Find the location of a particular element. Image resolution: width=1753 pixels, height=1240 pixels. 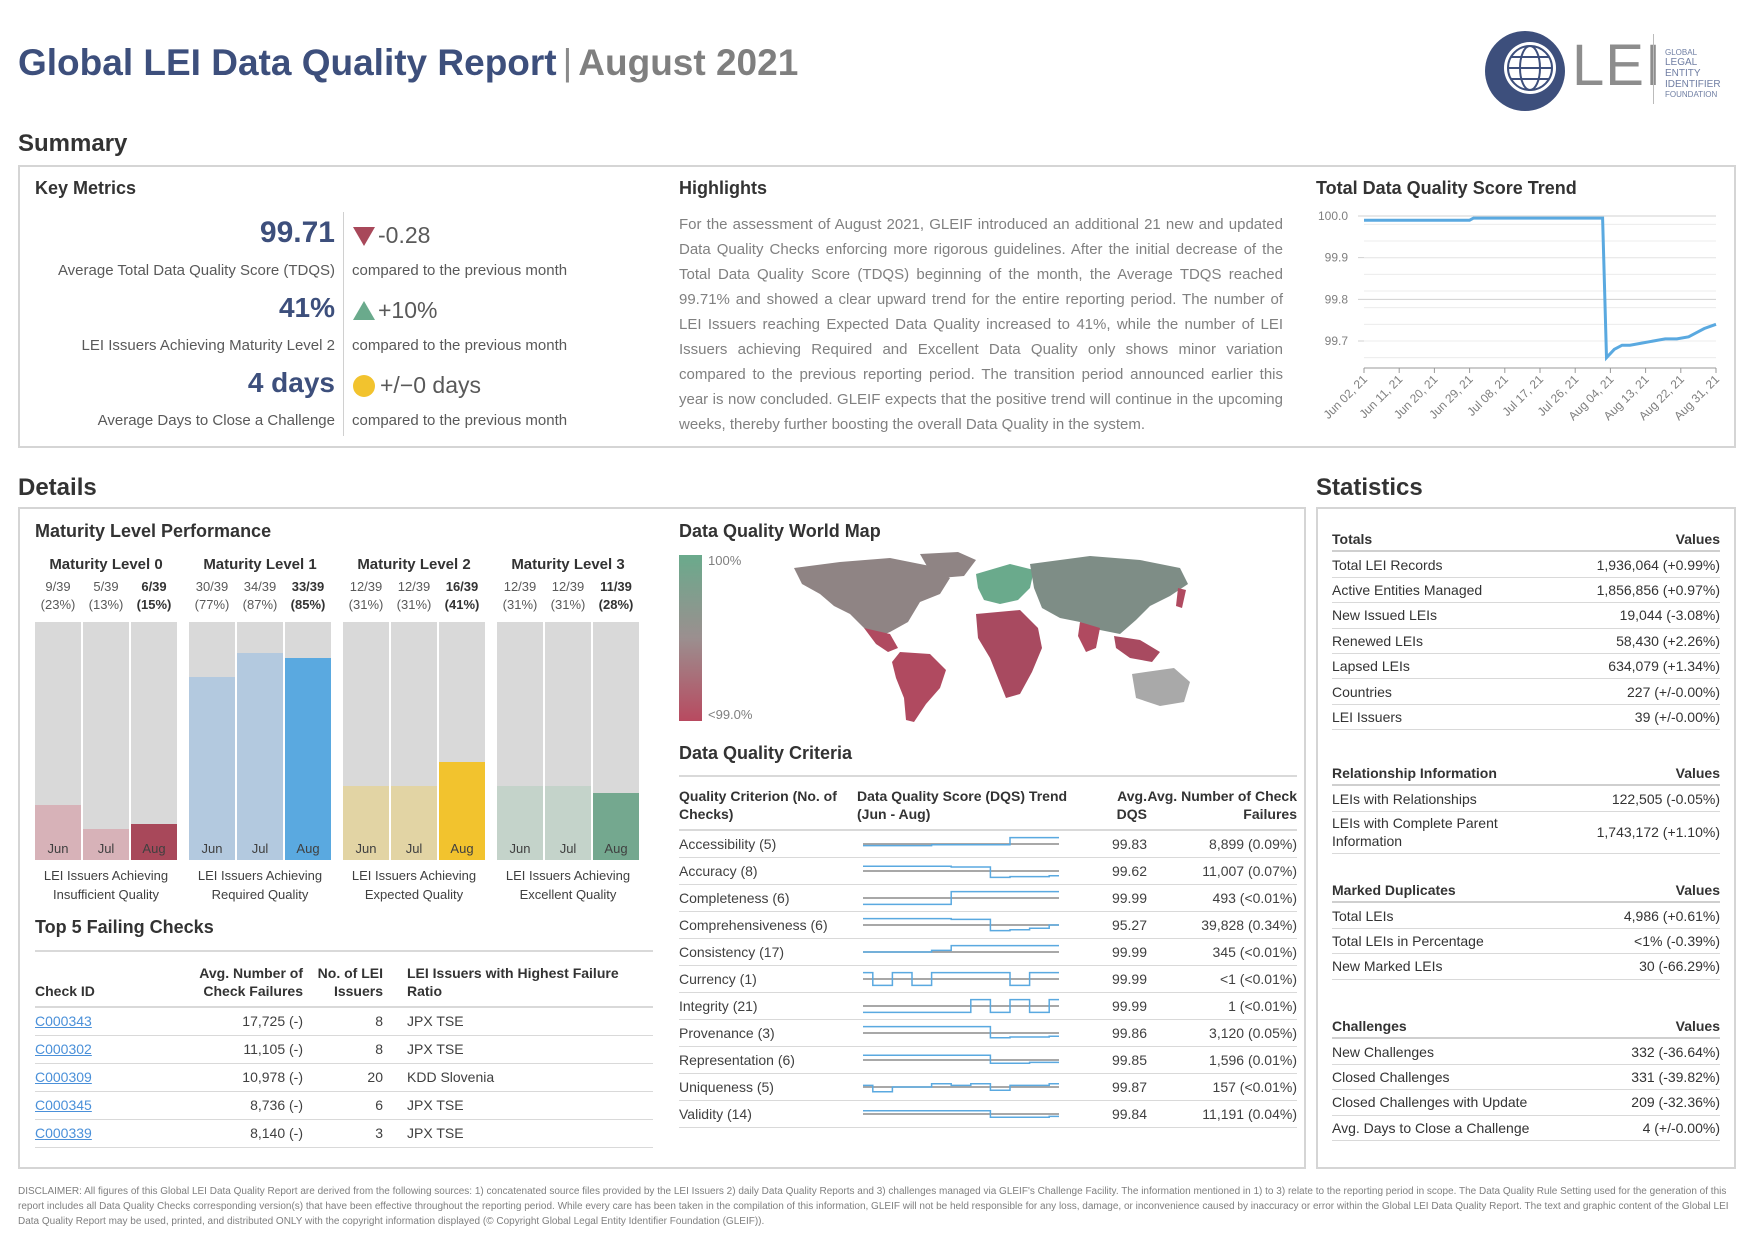

num-issuers-cell: 20 is located at coordinates (343, 1077).